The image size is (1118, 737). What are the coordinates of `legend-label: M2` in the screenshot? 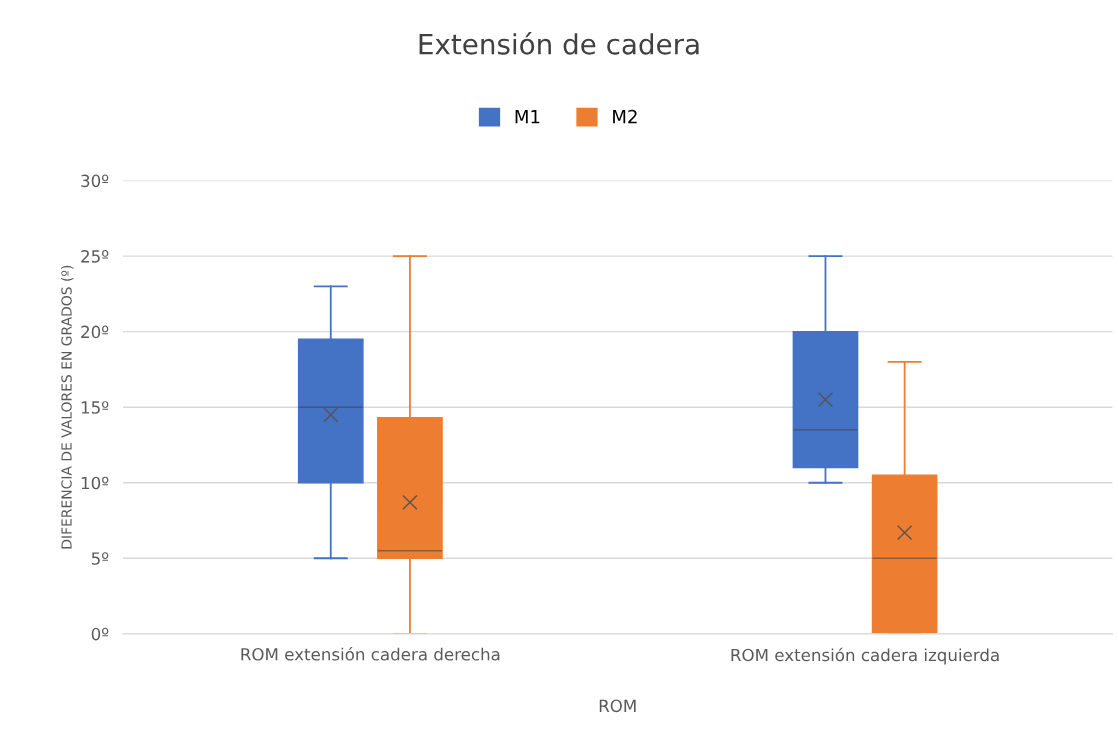 It's located at (625, 116).